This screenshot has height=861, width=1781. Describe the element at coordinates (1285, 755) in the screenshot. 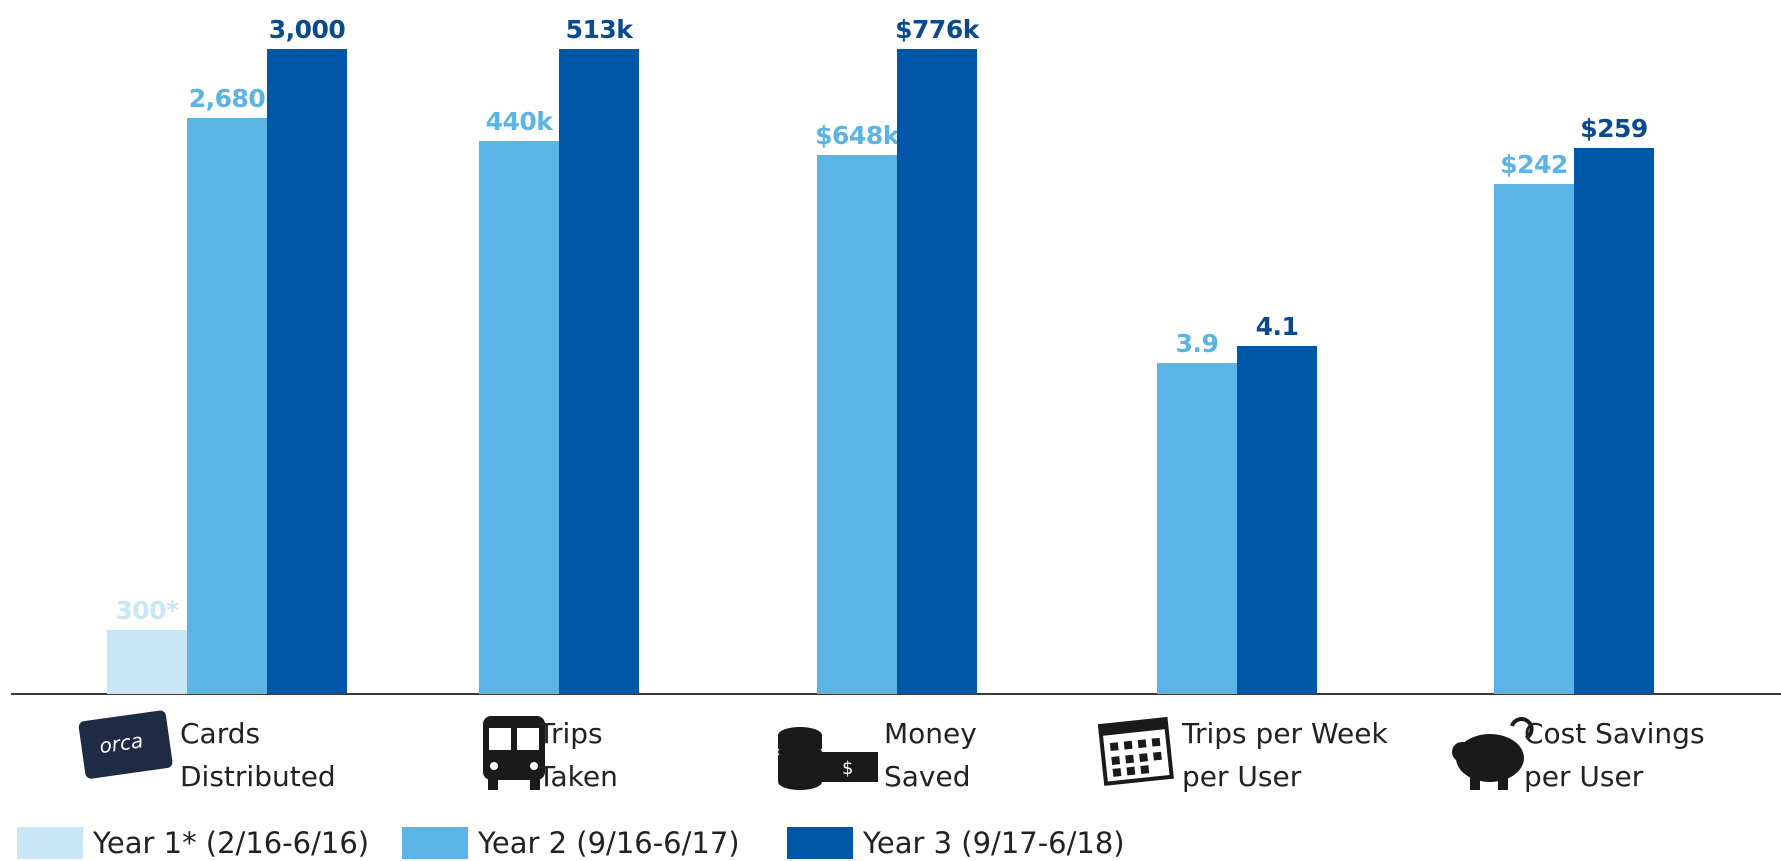

I see `category-label: Trips per Week per User` at that location.